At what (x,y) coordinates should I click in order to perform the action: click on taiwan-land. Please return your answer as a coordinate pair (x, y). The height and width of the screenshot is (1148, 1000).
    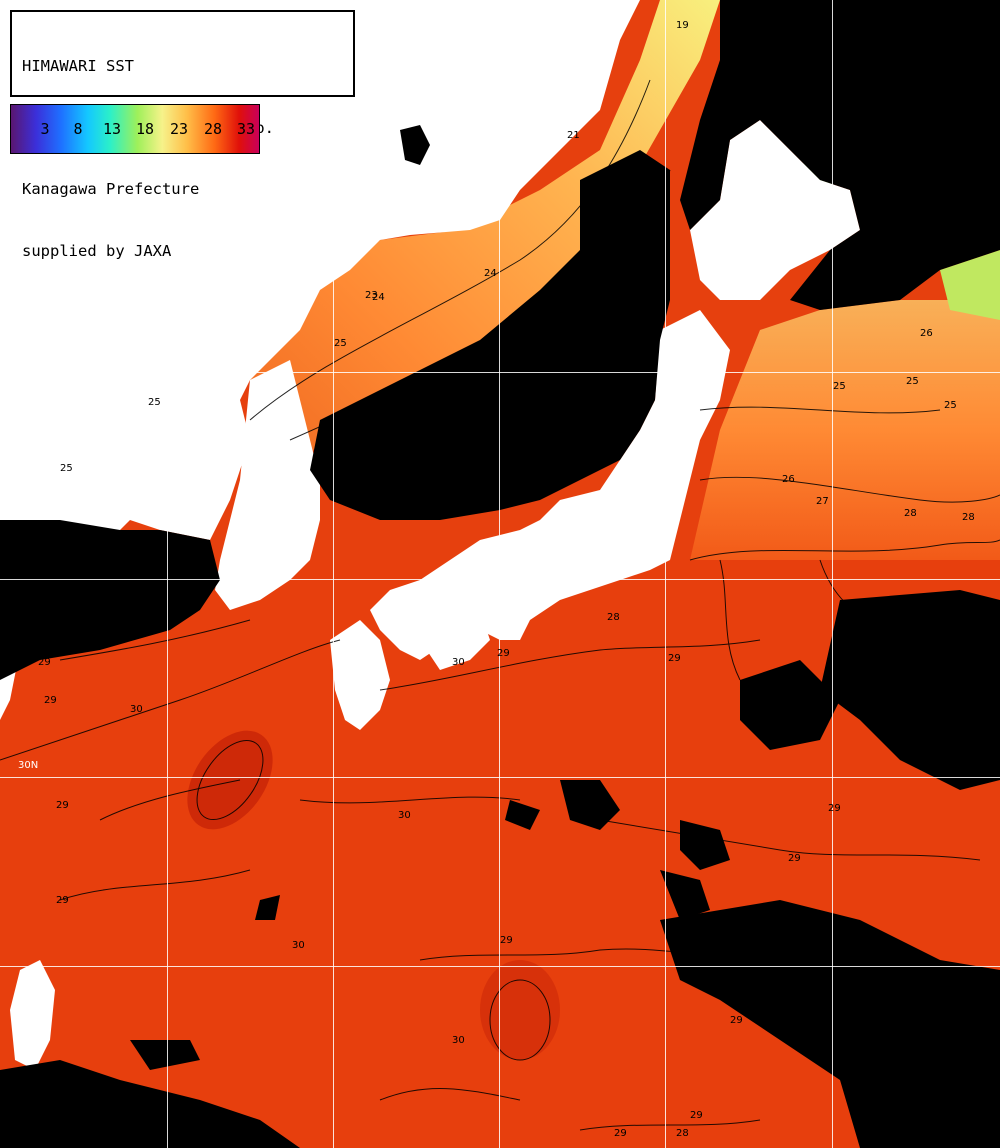
    Looking at the image, I should click on (32, 1015).